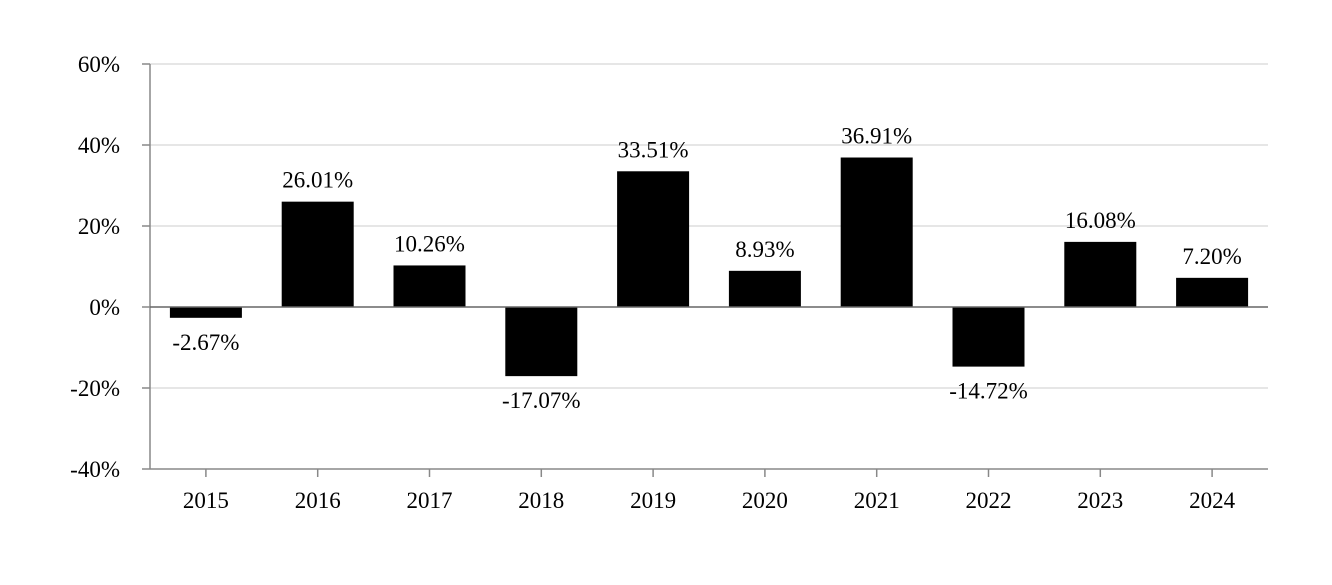 This screenshot has width=1332, height=585. What do you see at coordinates (1100, 220) in the screenshot?
I see `data-label-2023: 16.08%` at bounding box center [1100, 220].